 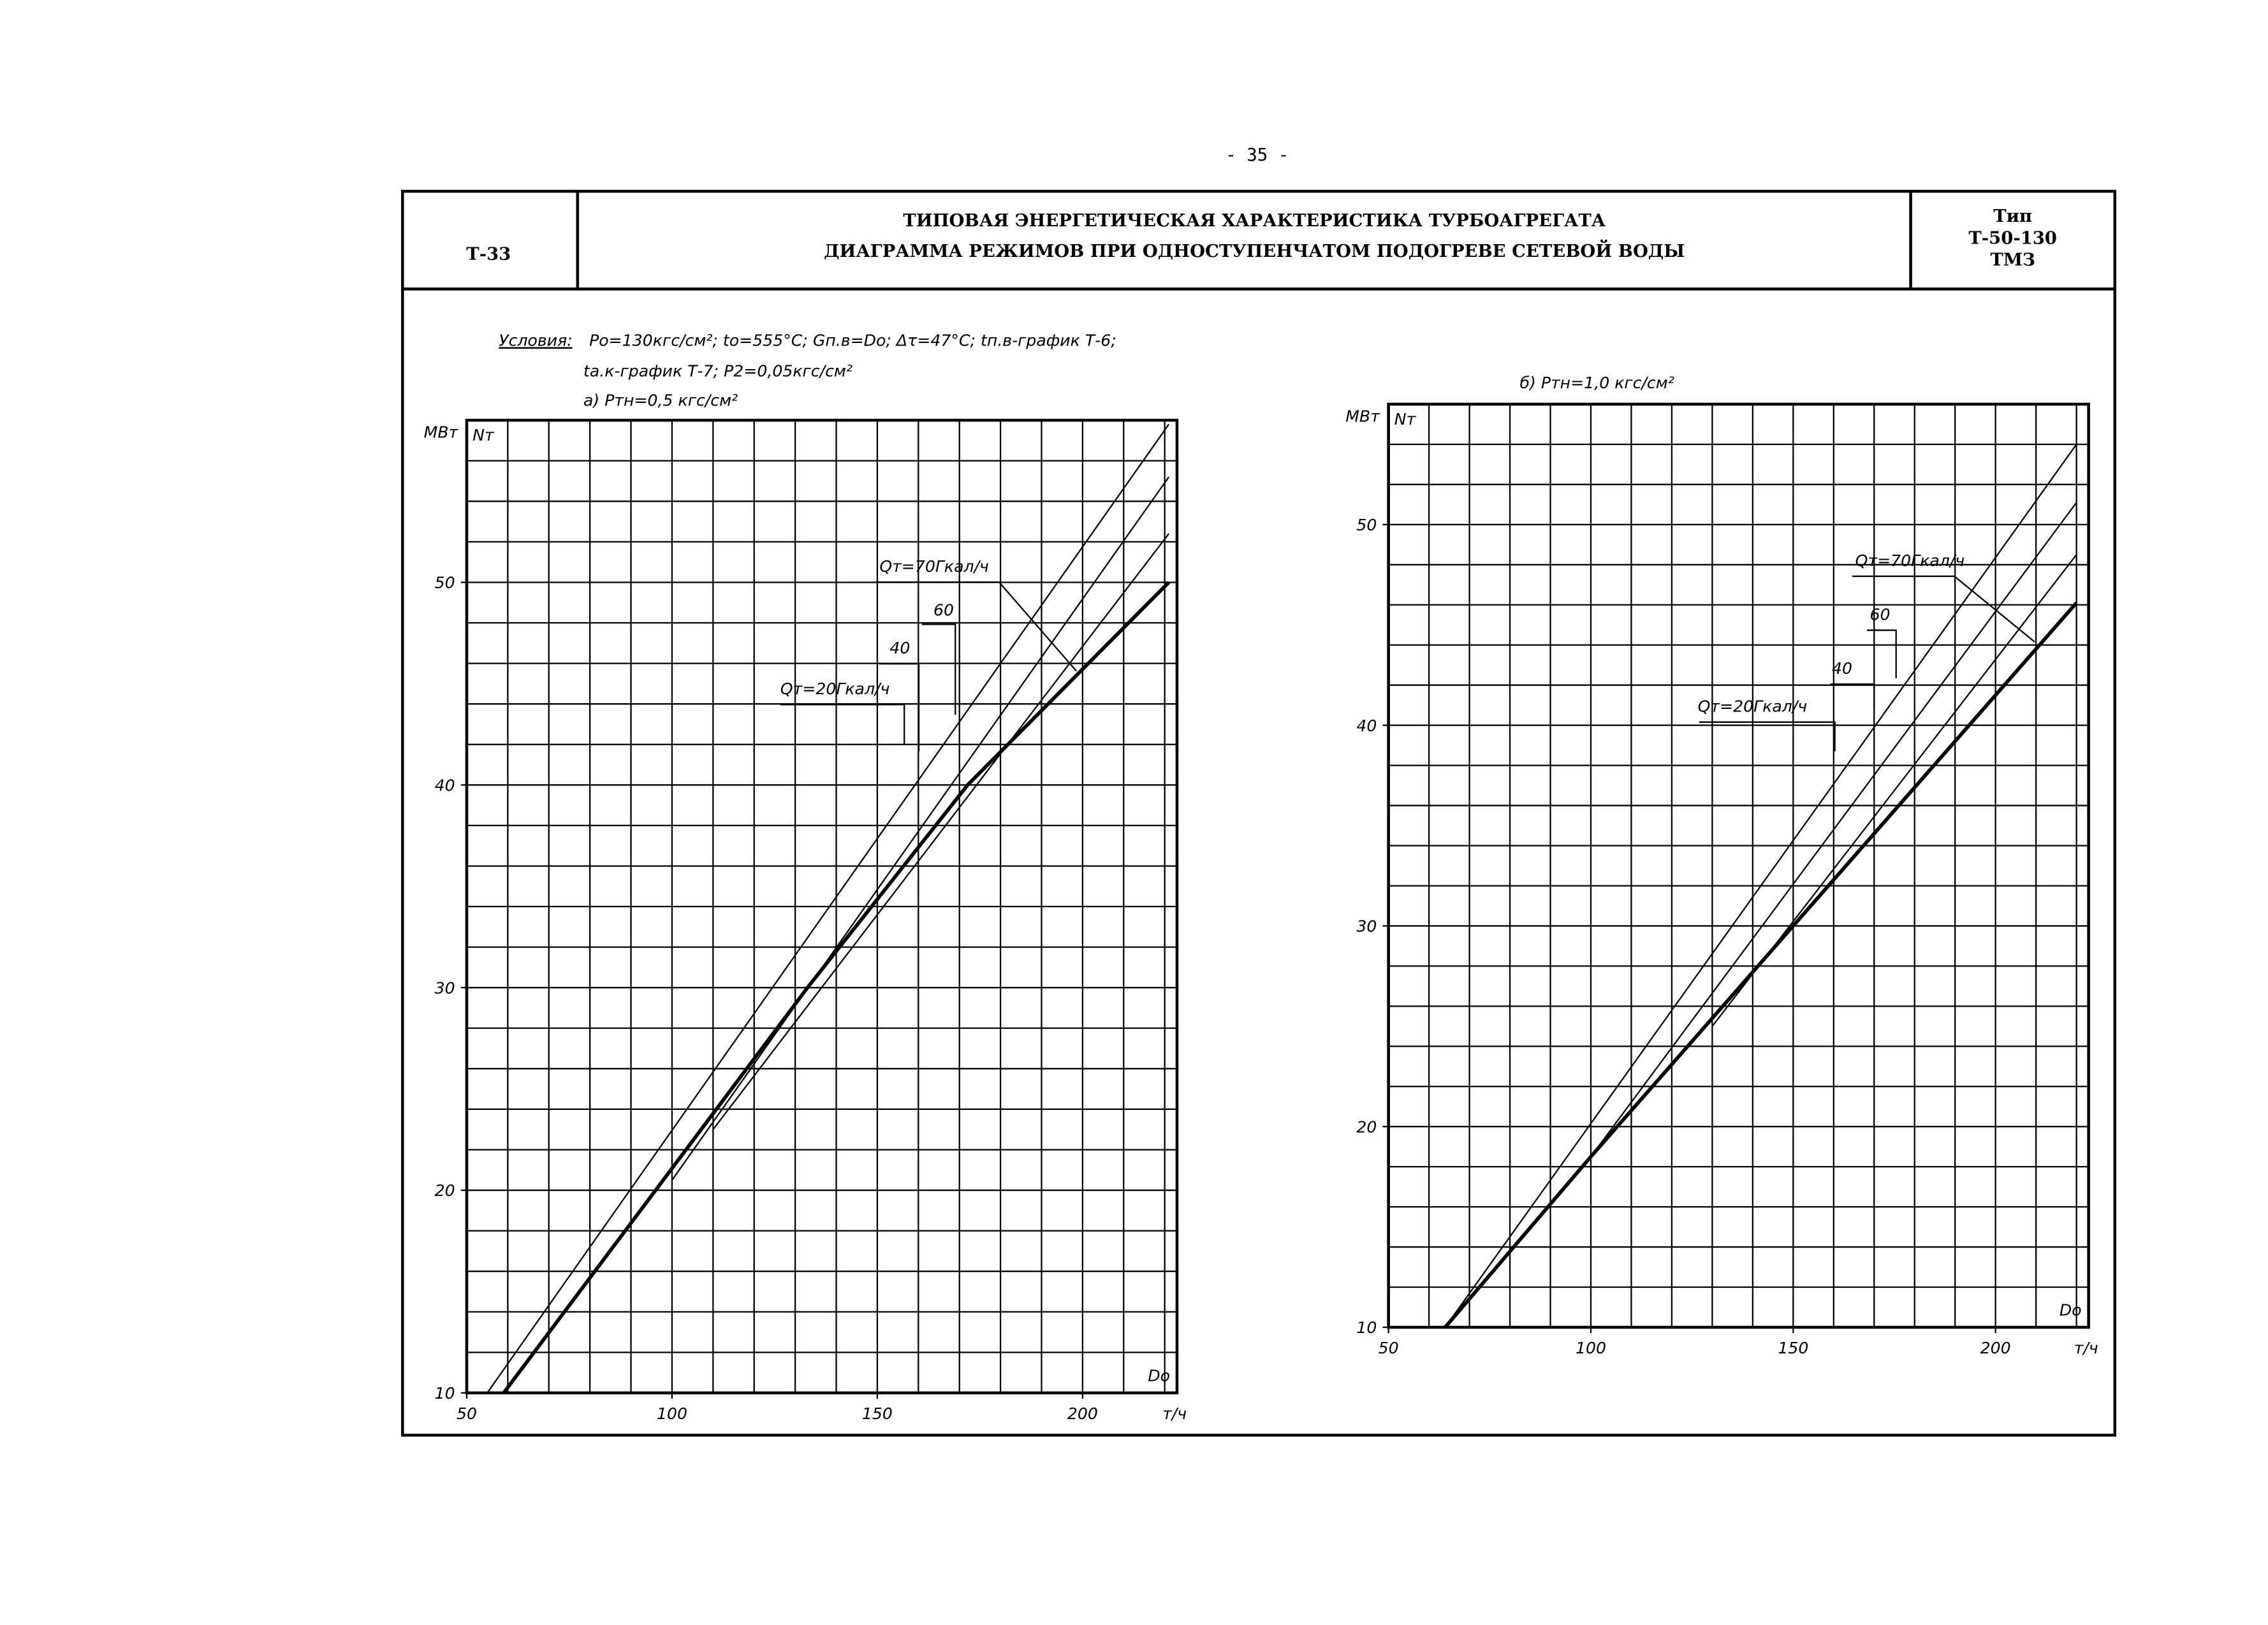 I want to click on type: Т-50-130, so click(x=2012, y=238).